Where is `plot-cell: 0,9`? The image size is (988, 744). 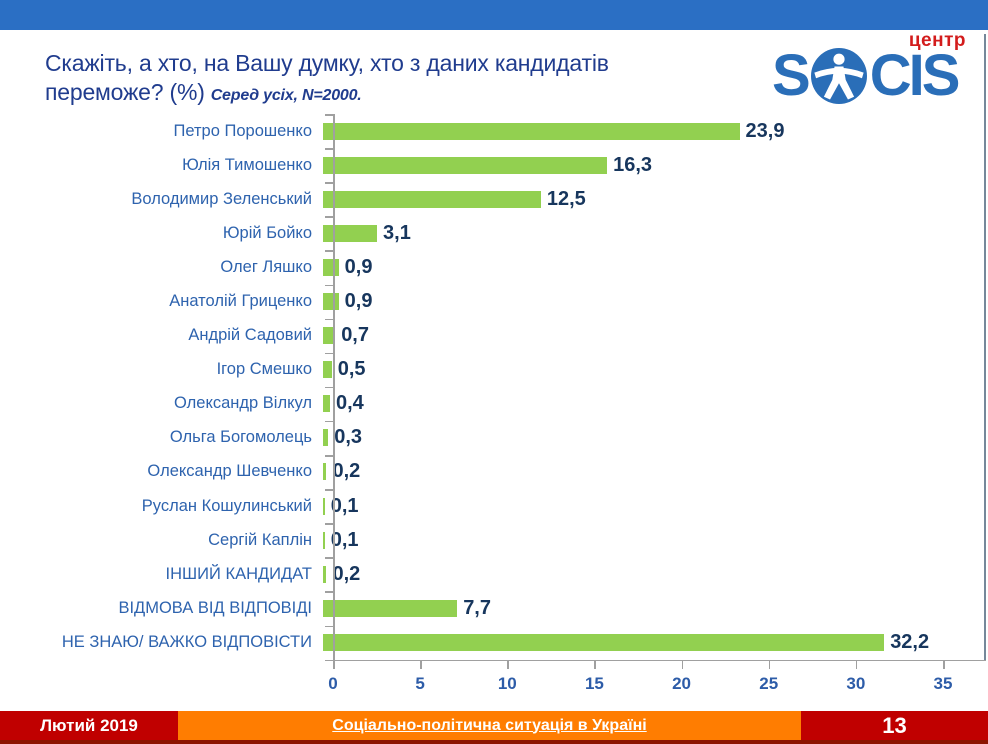 plot-cell: 0,9 is located at coordinates (649, 267).